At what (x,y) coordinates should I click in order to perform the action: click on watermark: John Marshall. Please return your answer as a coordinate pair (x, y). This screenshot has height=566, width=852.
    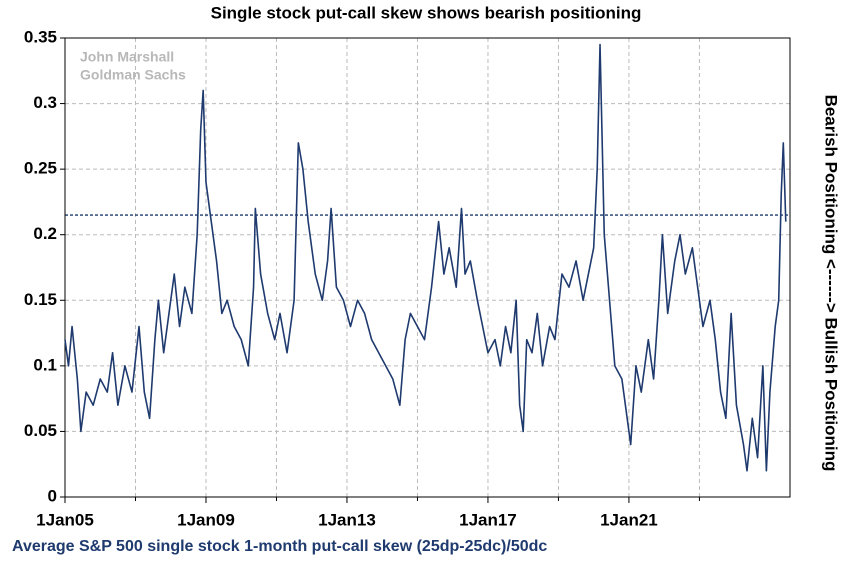
    Looking at the image, I should click on (127, 57).